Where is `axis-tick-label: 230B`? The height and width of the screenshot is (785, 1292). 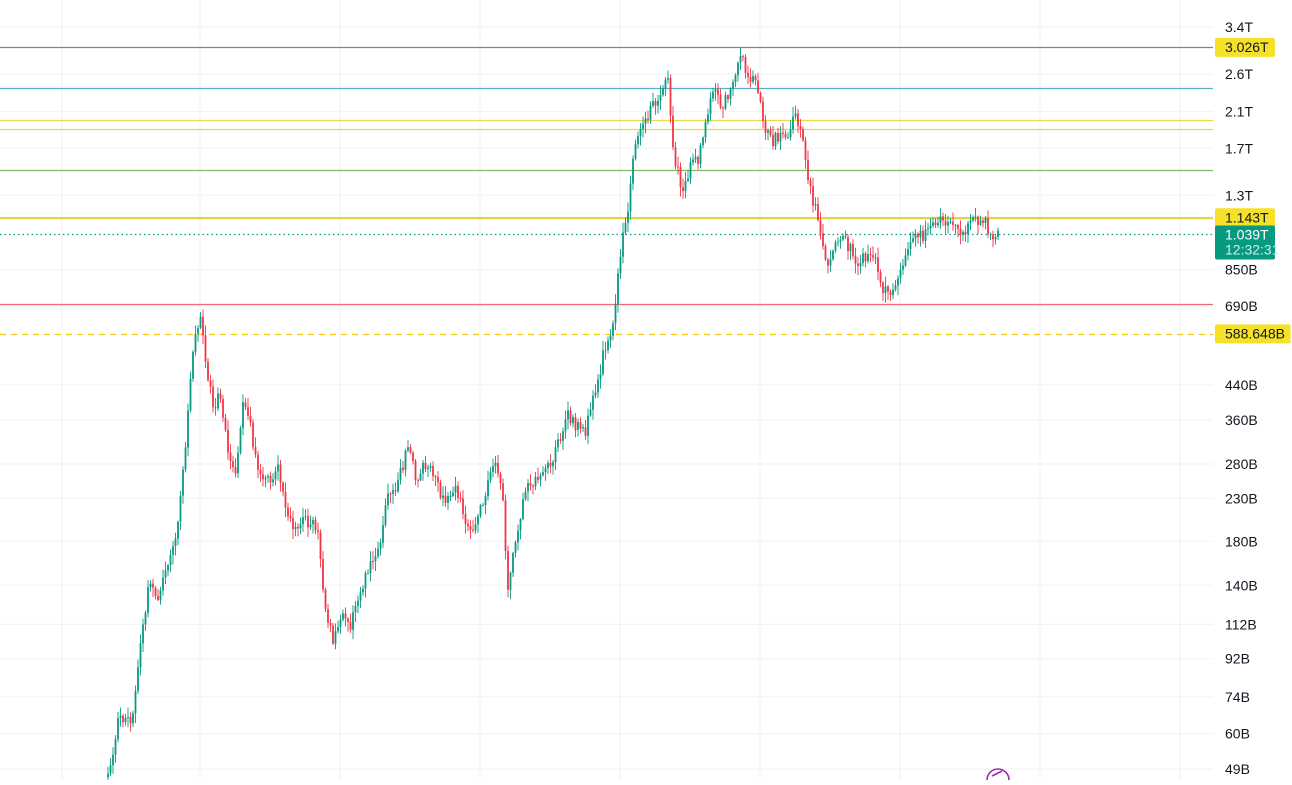 axis-tick-label: 230B is located at coordinates (1241, 498).